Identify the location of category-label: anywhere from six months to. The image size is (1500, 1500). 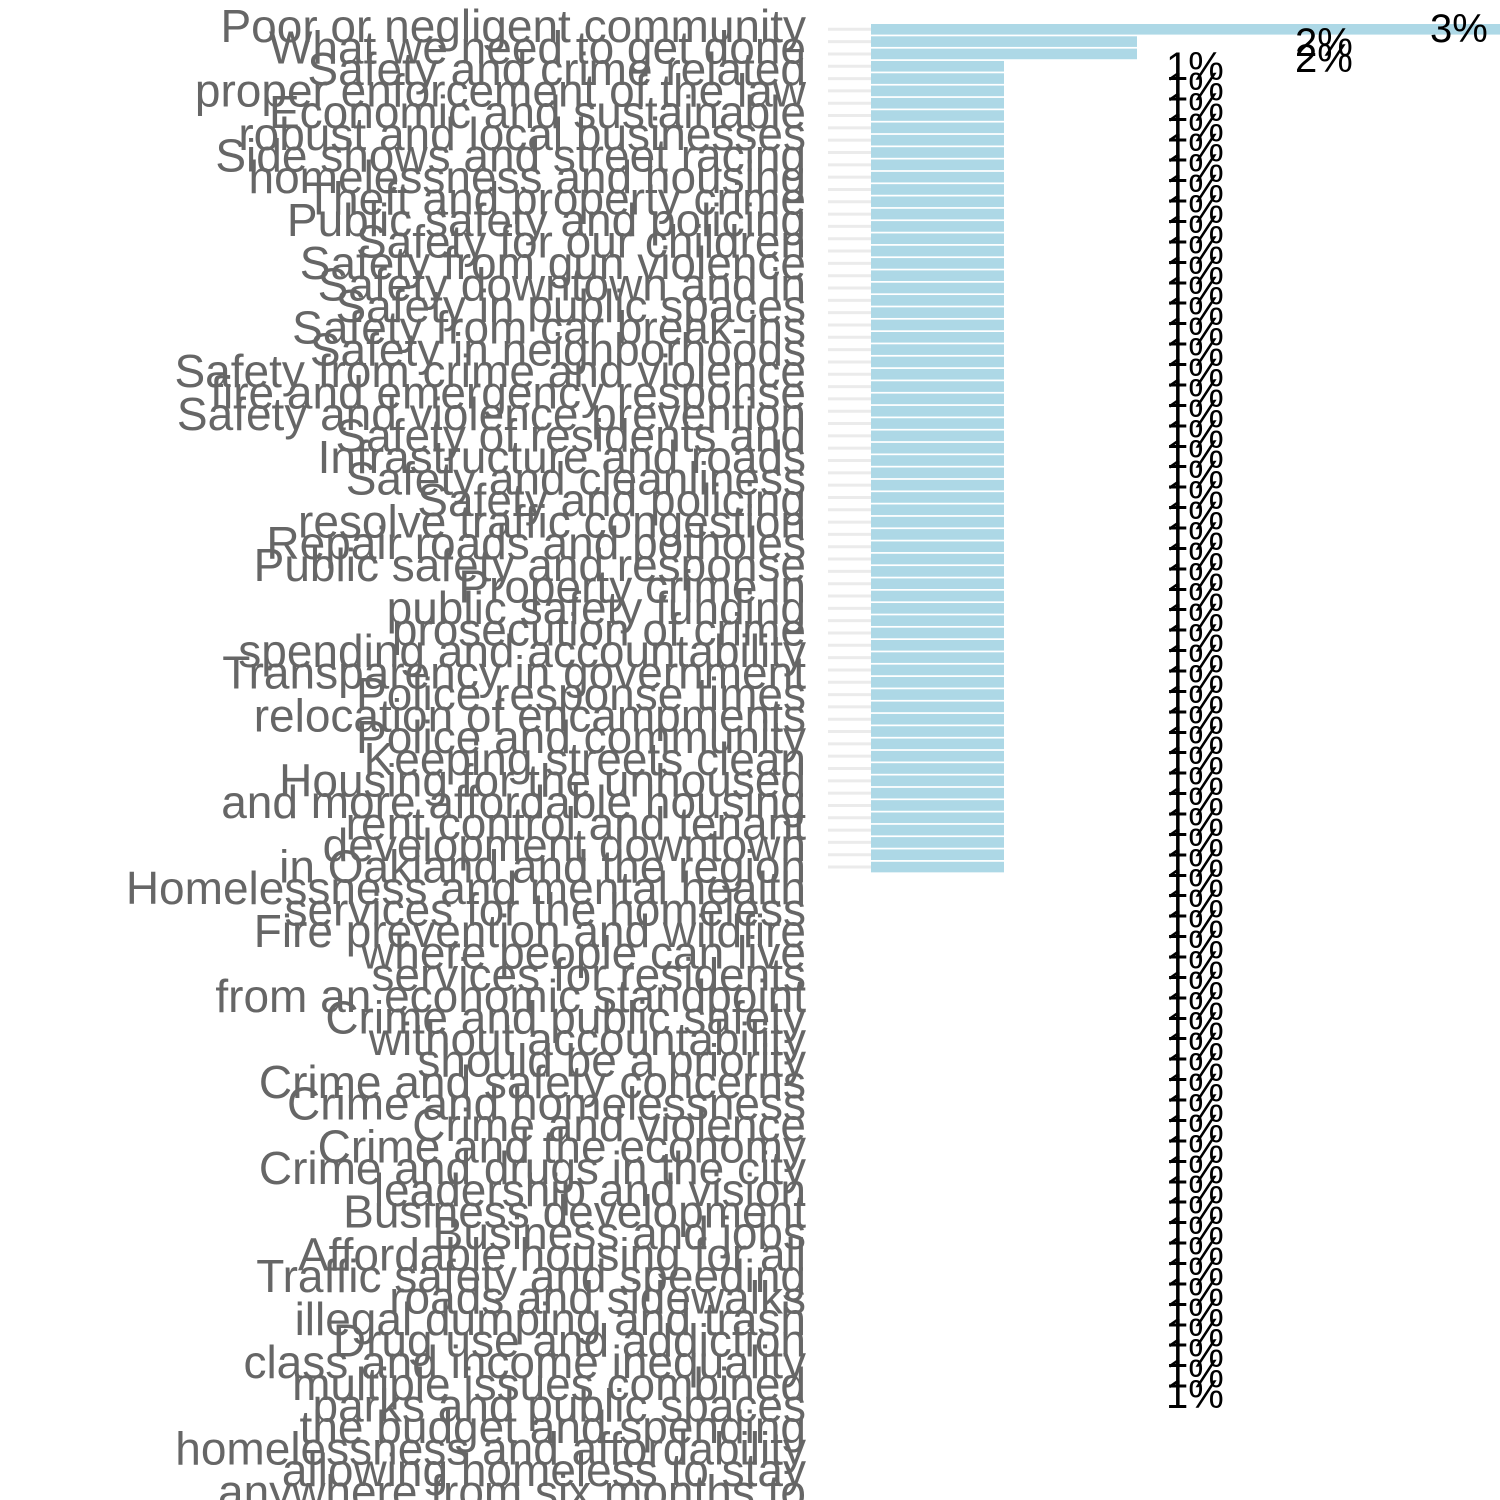
(512, 1483).